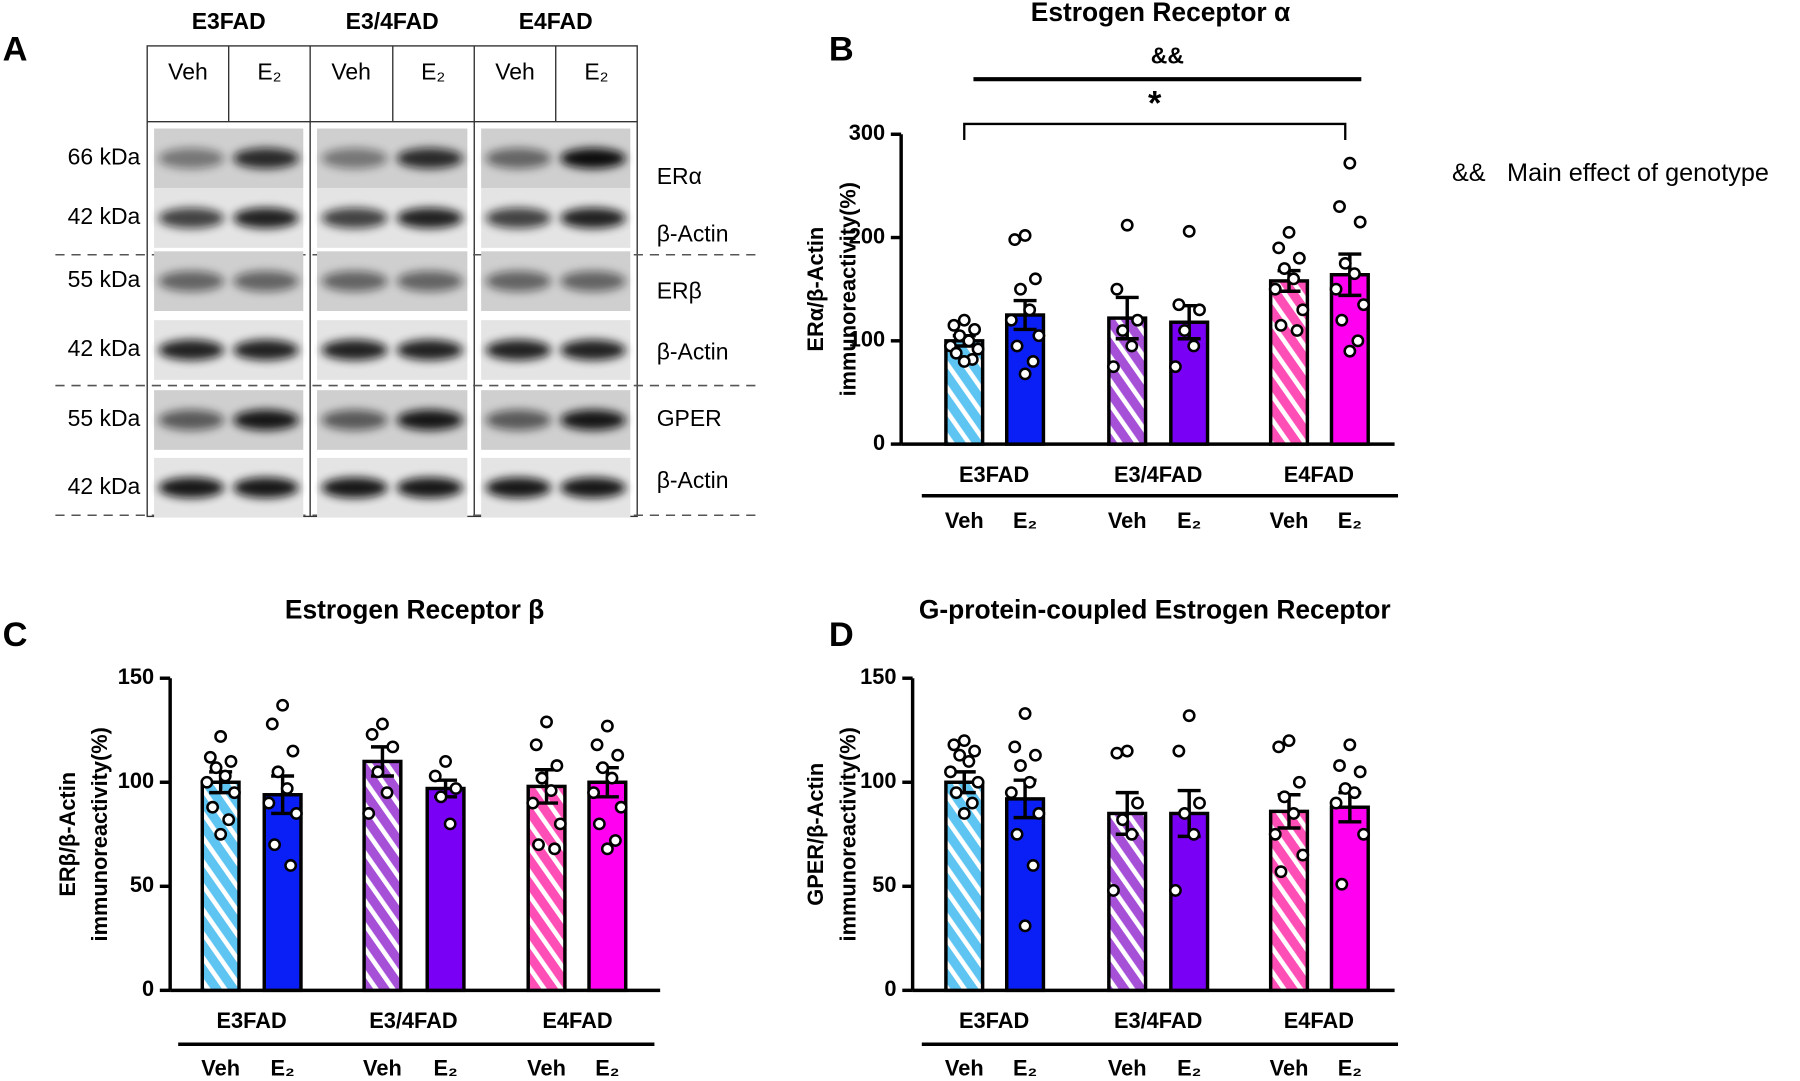 This screenshot has height=1081, width=1800. I want to click on y-tick-label: 100, so click(867, 339).